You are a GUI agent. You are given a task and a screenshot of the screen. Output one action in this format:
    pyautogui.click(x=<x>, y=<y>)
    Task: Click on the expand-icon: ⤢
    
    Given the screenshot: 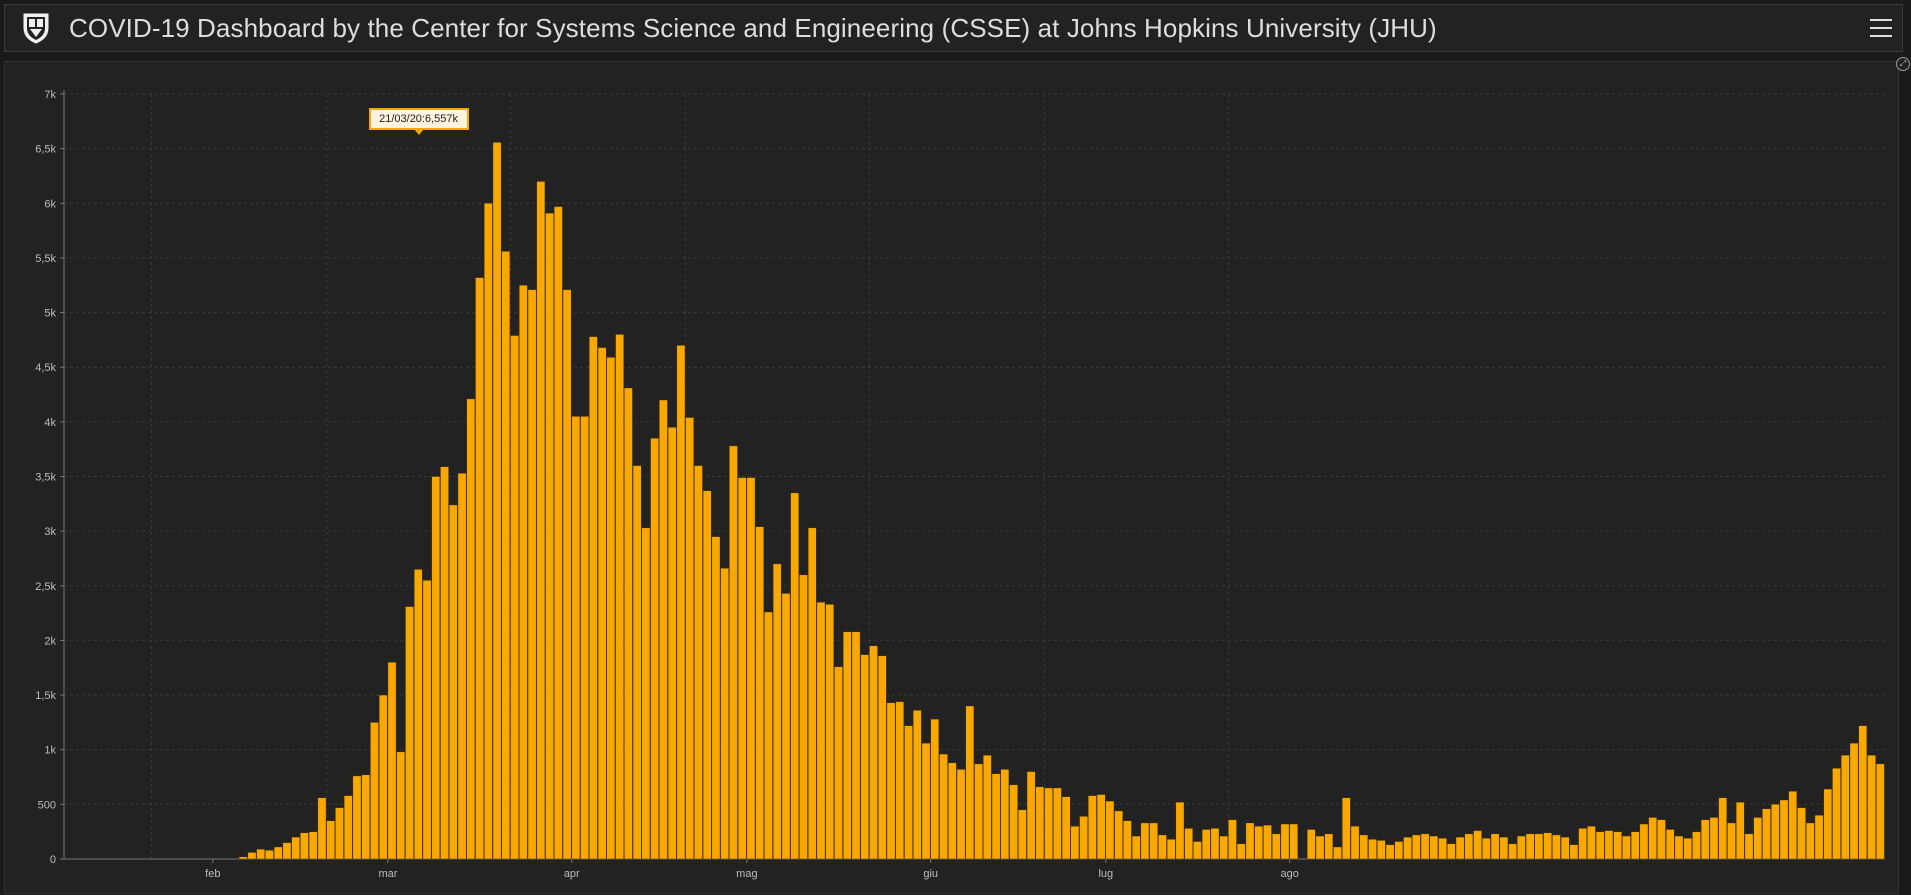 What is the action you would take?
    pyautogui.click(x=1903, y=64)
    